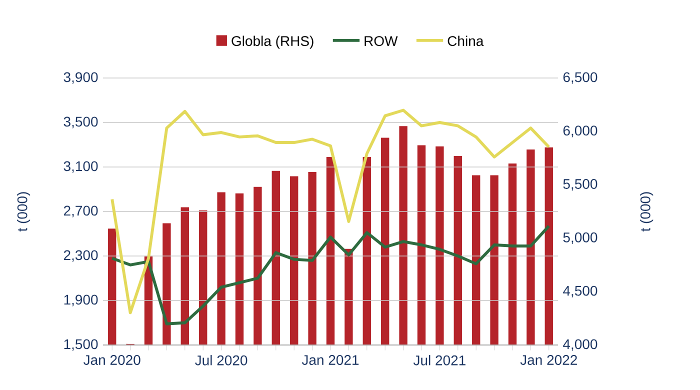 This screenshot has height=390, width=700. What do you see at coordinates (81, 167) in the screenshot?
I see `y-tick-label: 3,100` at bounding box center [81, 167].